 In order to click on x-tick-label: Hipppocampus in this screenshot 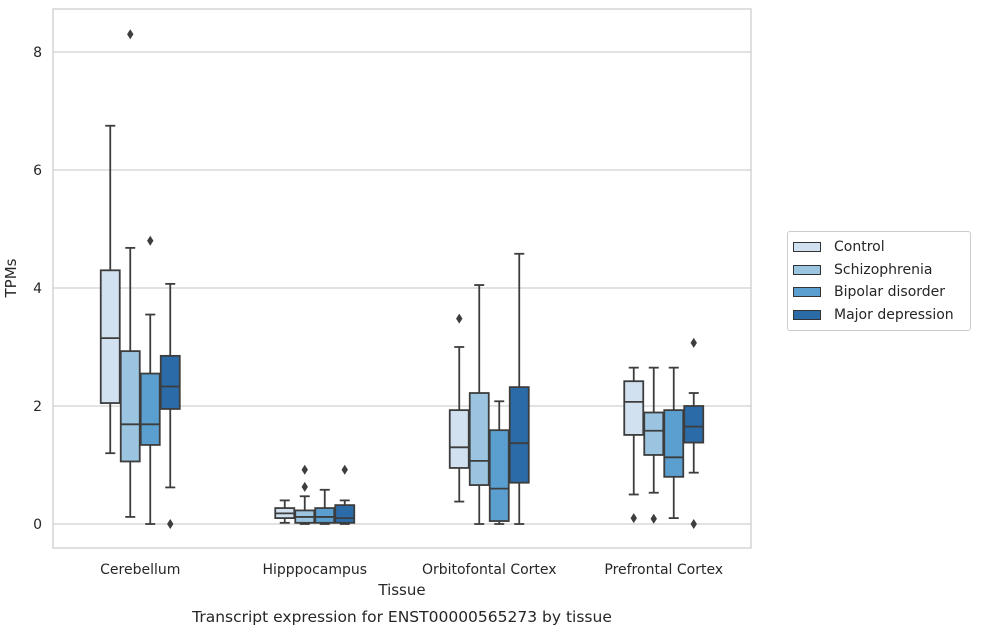, I will do `click(314, 570)`.